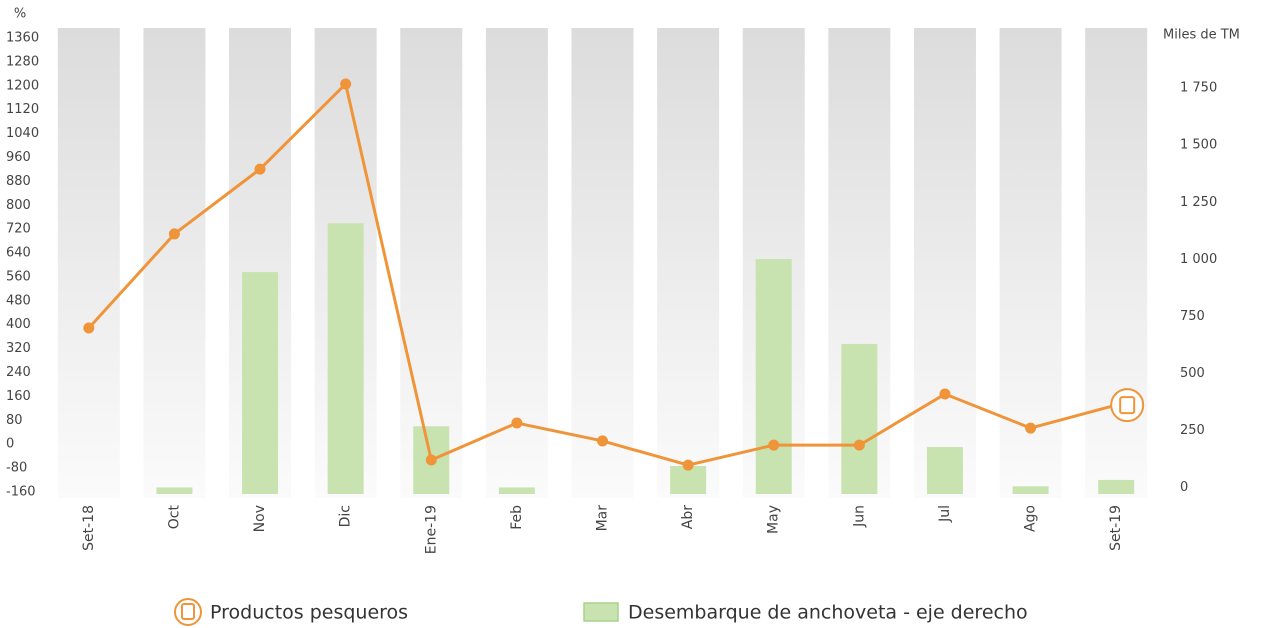 The height and width of the screenshot is (628, 1264). Describe the element at coordinates (1198, 145) in the screenshot. I see `y2-tick-label: 1 500` at that location.